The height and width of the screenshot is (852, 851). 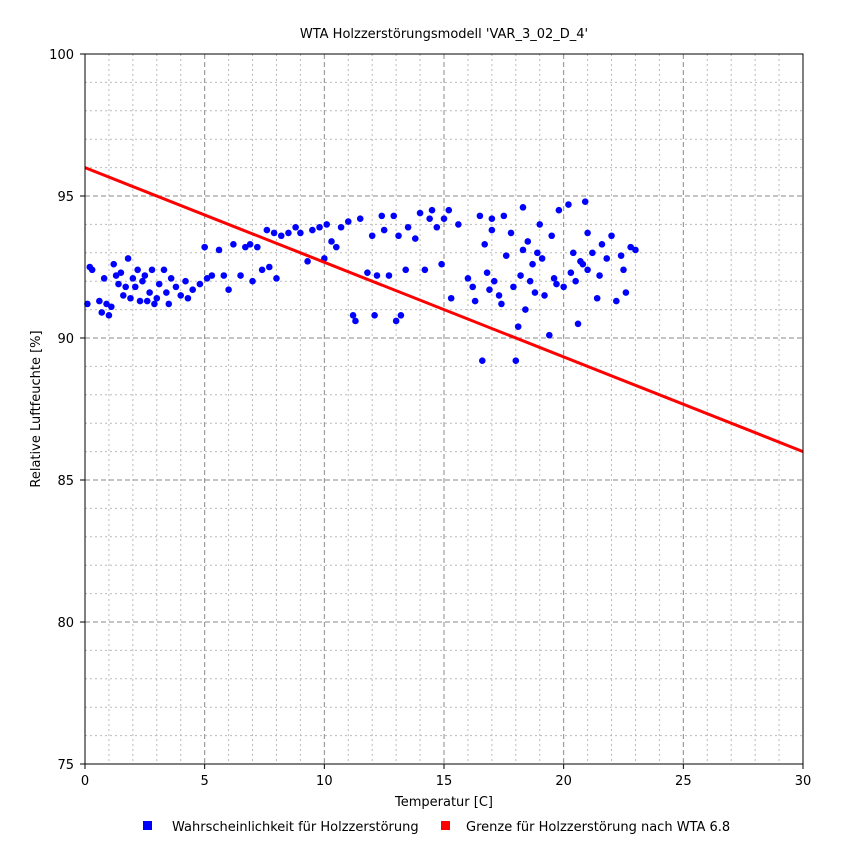 I want to click on y-axis-label: Relative Luftfeuchte [%], so click(x=36, y=408).